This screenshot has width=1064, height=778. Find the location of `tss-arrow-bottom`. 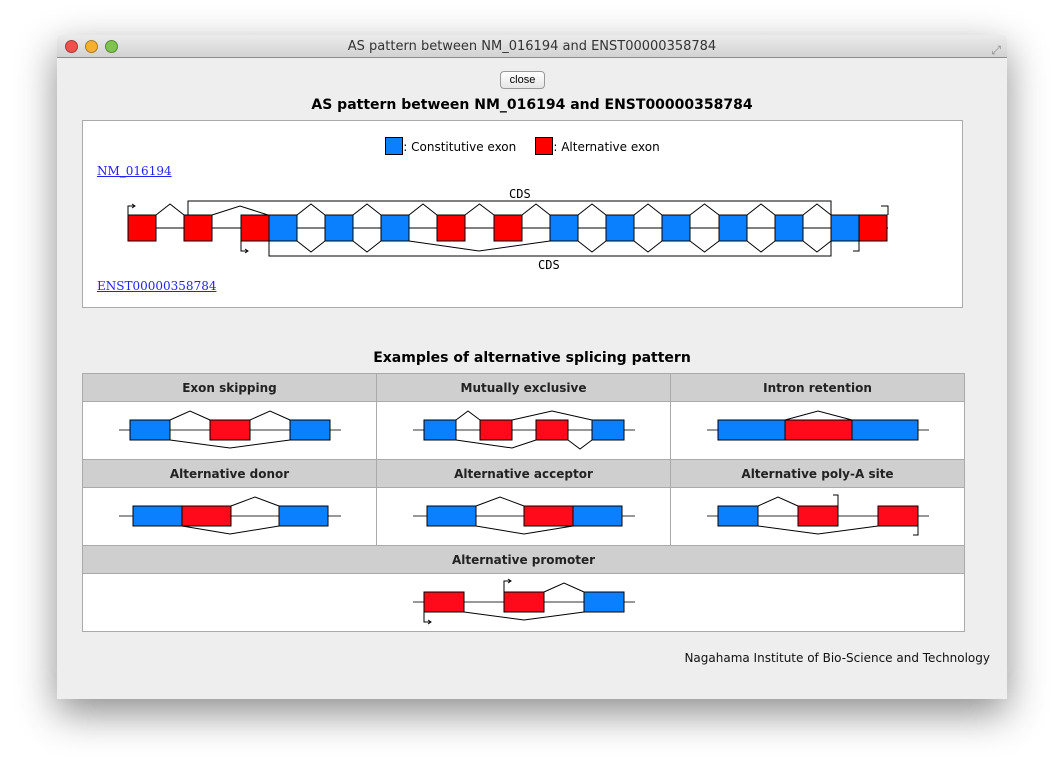

tss-arrow-bottom is located at coordinates (243, 246).